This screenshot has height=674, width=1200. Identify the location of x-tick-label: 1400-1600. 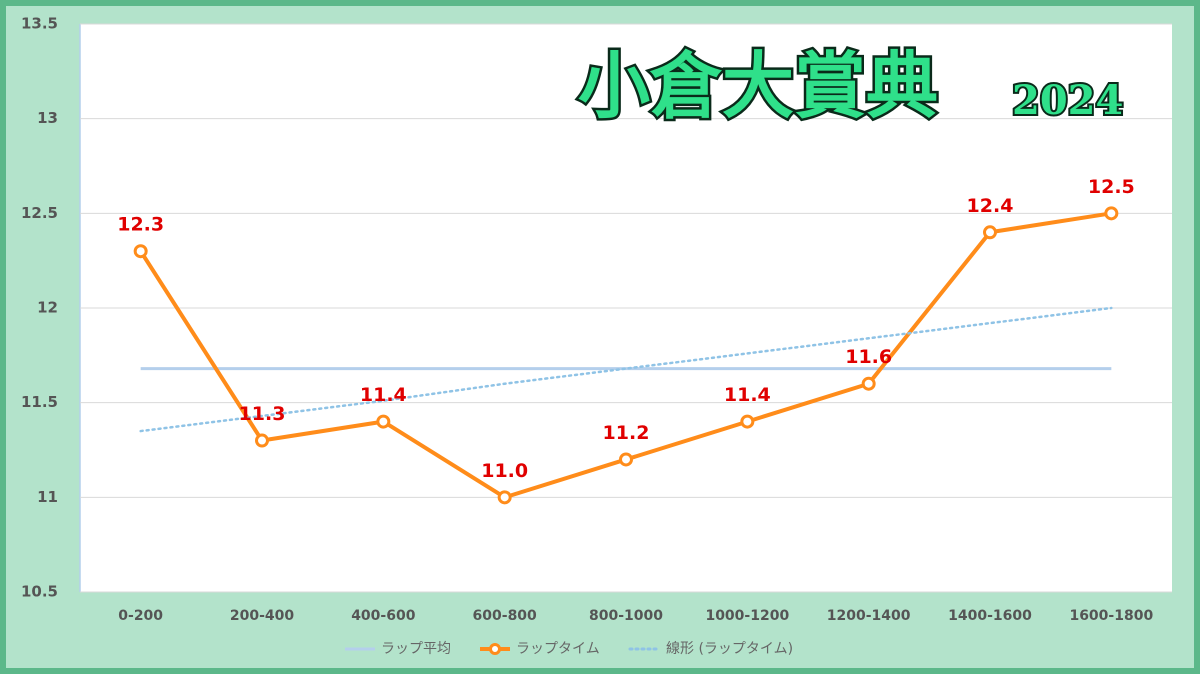
(990, 616).